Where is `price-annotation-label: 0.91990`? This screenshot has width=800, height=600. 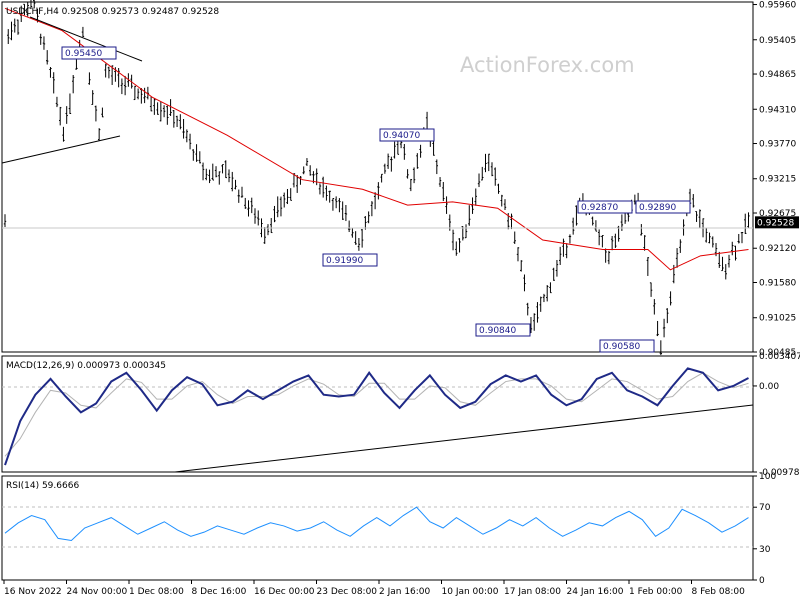 price-annotation-label: 0.91990 is located at coordinates (344, 261).